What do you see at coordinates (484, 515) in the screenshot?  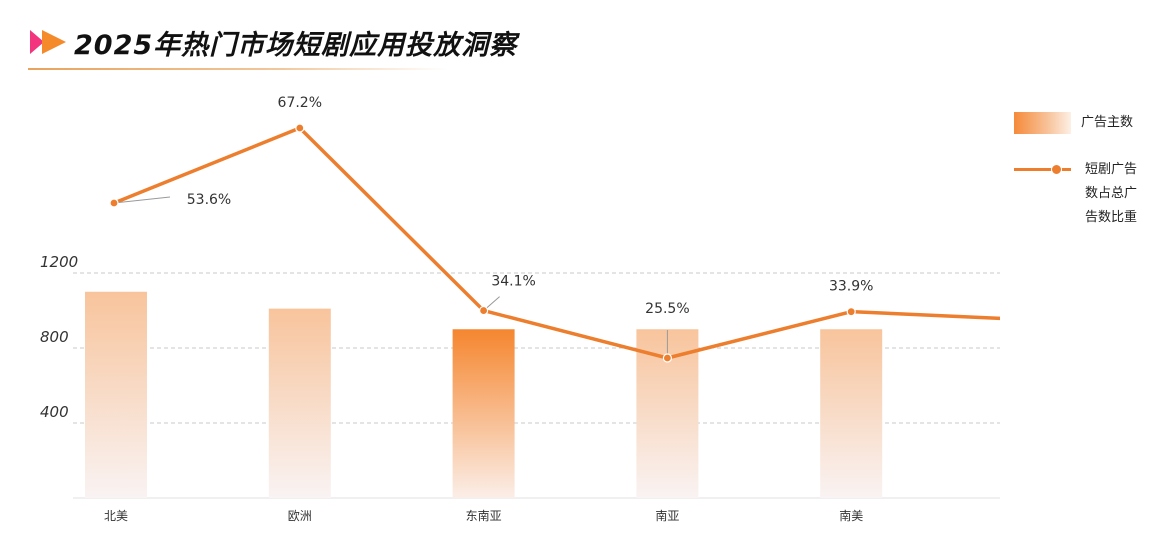 I see `x-tick-label: 东南亚` at bounding box center [484, 515].